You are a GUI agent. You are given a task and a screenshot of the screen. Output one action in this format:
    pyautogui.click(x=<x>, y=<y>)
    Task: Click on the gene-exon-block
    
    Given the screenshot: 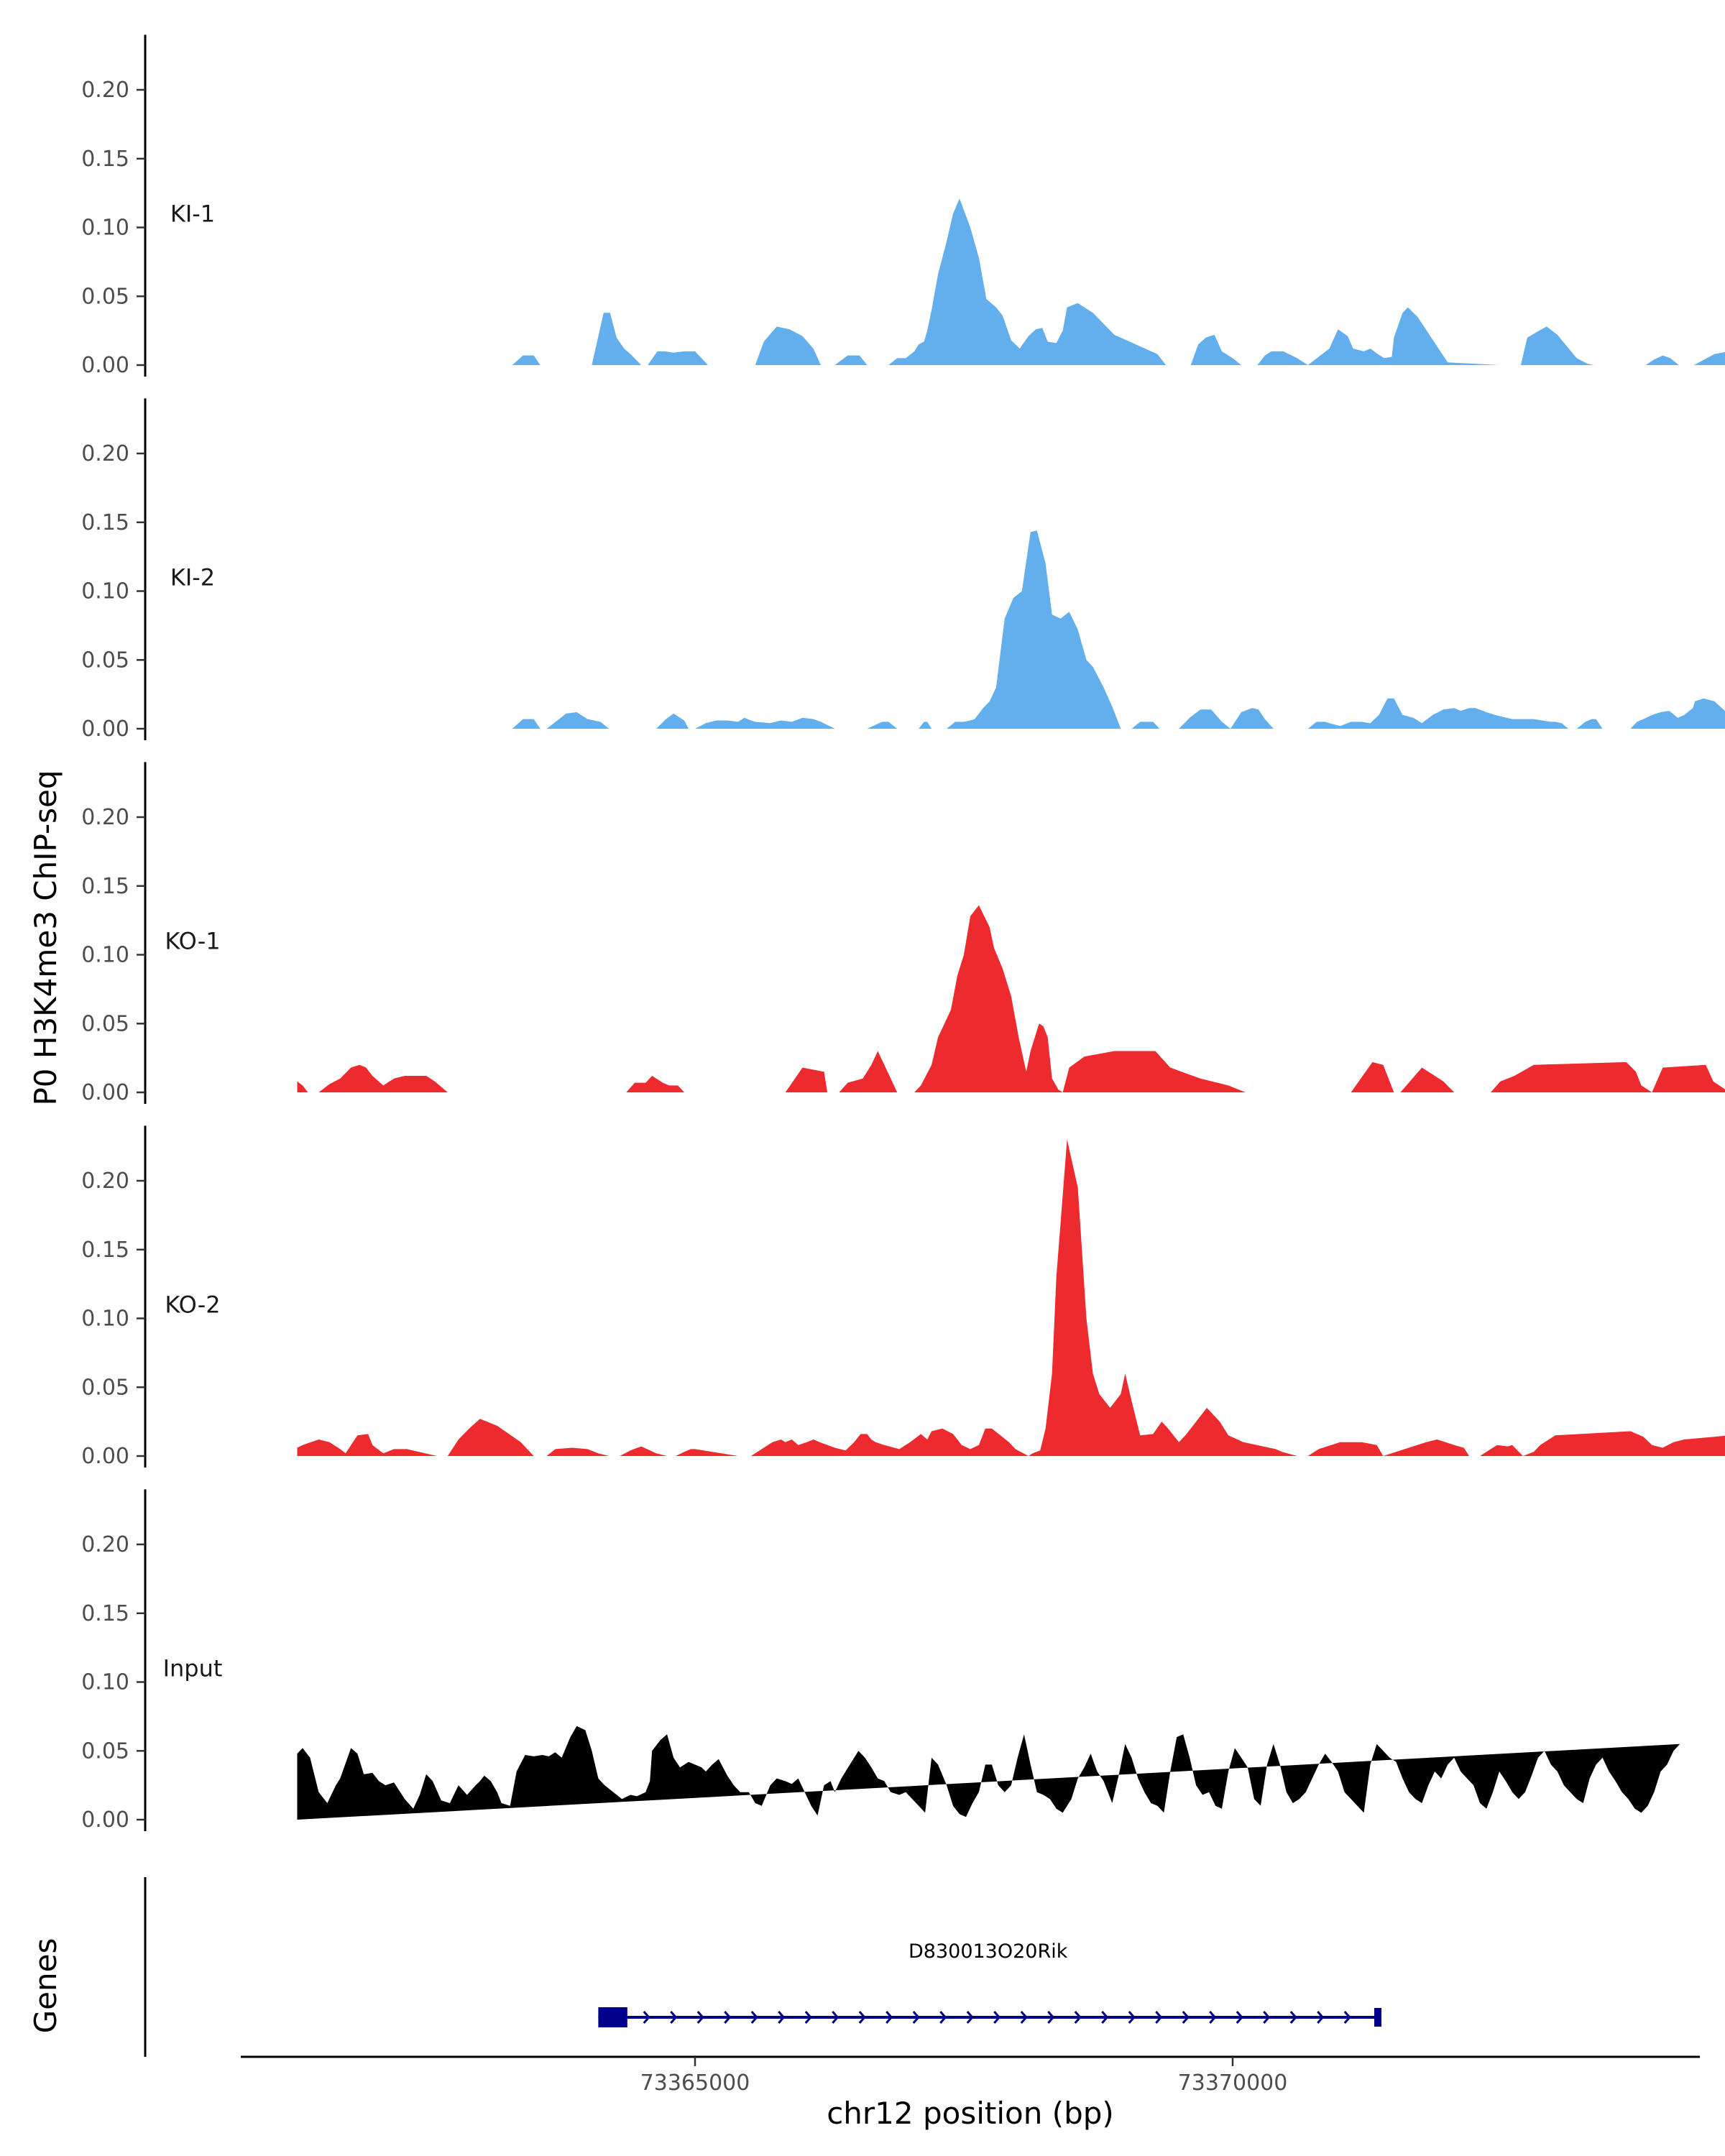 What is the action you would take?
    pyautogui.click(x=612, y=2017)
    